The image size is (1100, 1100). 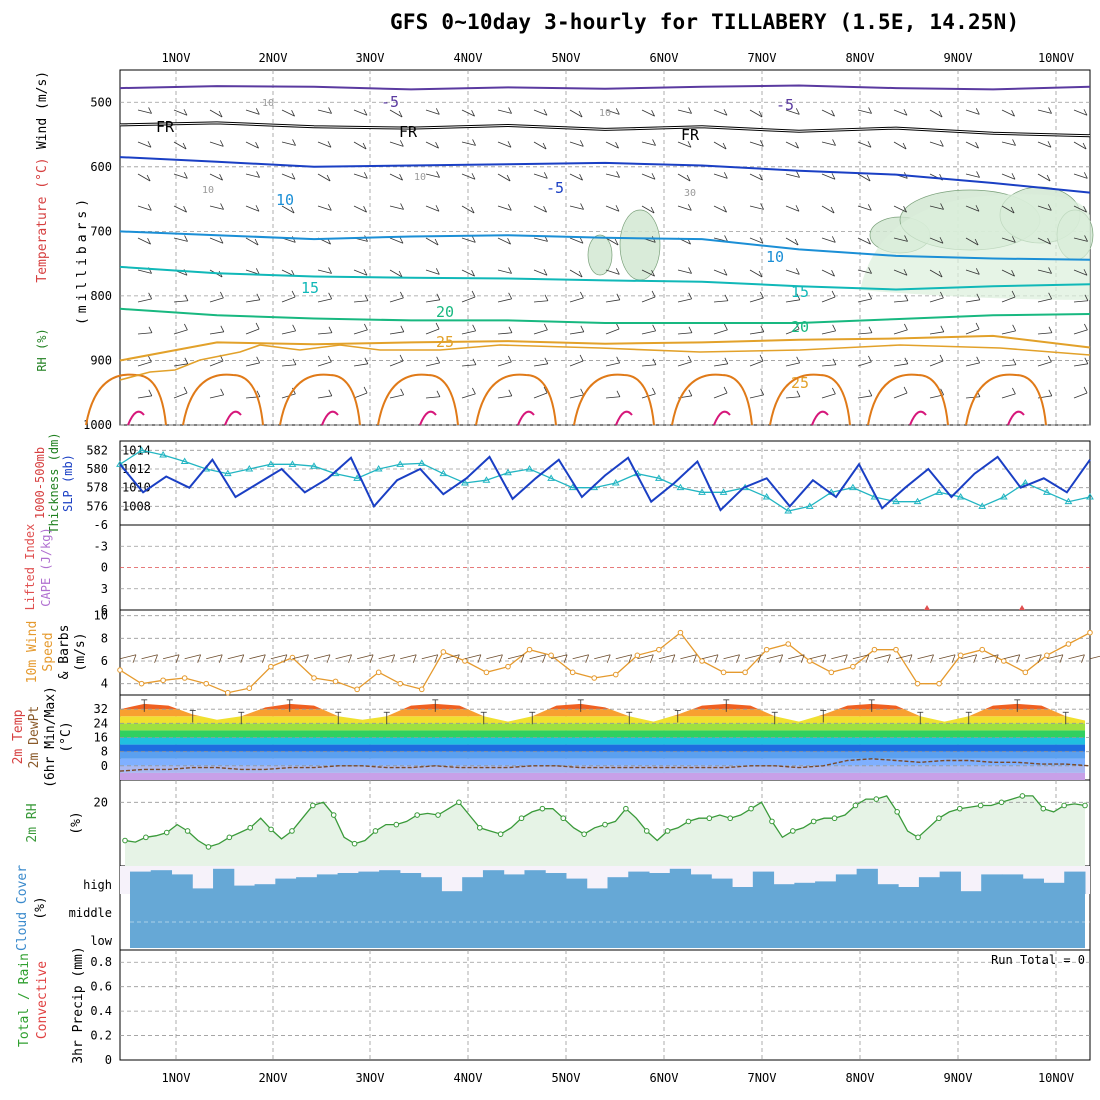 I want to click on precip-total-label: Total / Rain, so click(x=24, y=1000).